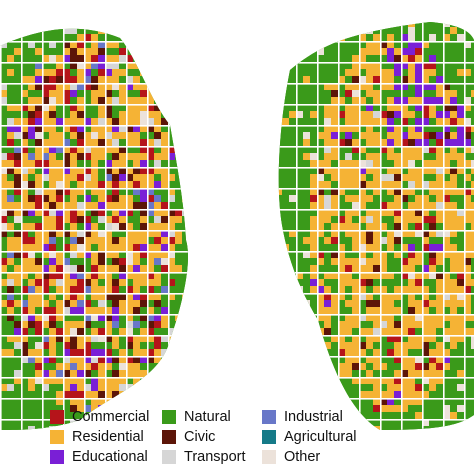 This screenshot has width=474, height=474. Describe the element at coordinates (313, 417) in the screenshot. I see `legend-label-industrial: Industrial` at that location.